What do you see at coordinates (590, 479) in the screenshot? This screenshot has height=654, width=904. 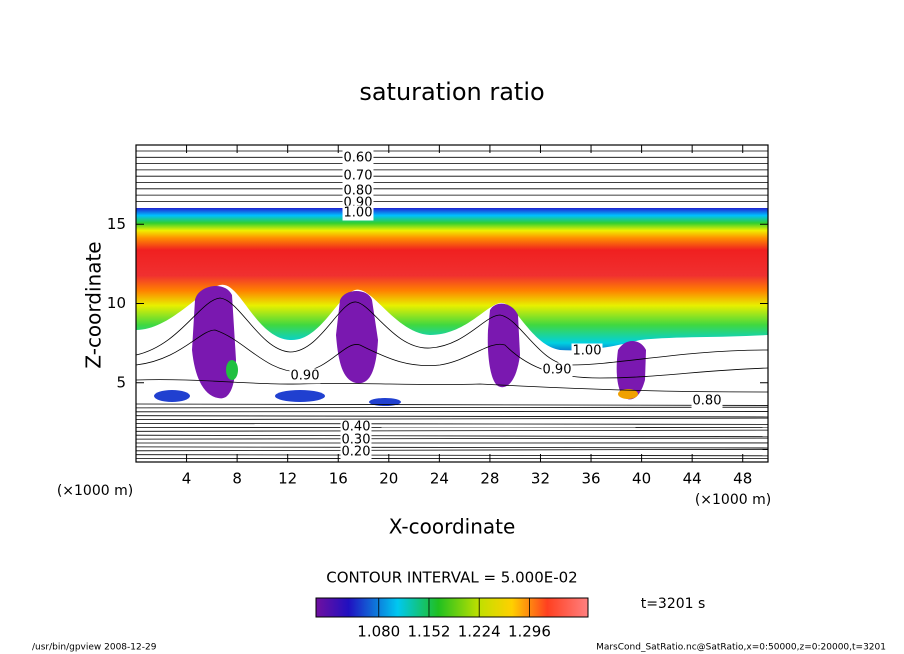 I see `x-tick-label: 36` at bounding box center [590, 479].